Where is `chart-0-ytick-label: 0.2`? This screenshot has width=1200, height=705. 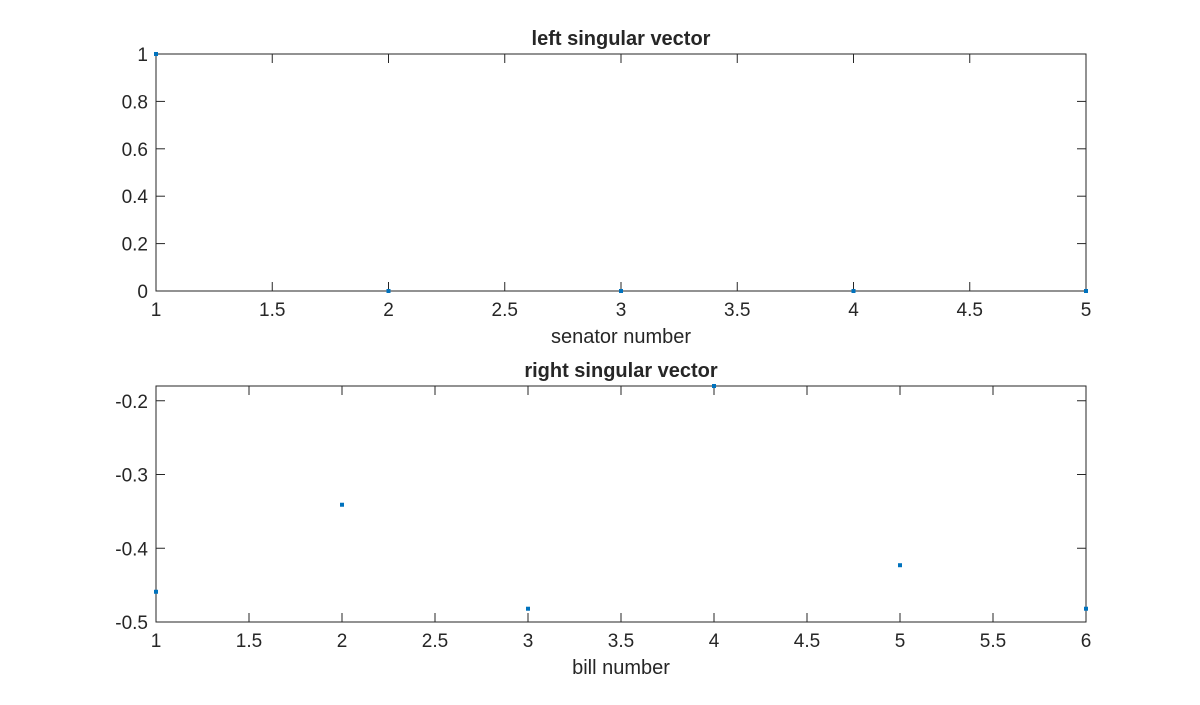 chart-0-ytick-label: 0.2 is located at coordinates (135, 245).